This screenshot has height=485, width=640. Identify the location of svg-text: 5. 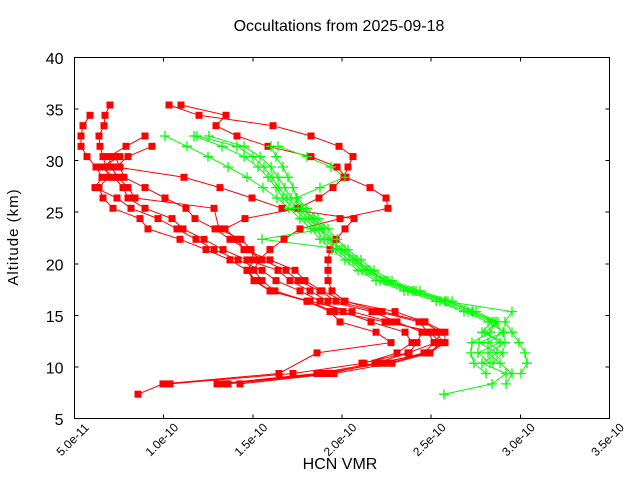
(59, 420).